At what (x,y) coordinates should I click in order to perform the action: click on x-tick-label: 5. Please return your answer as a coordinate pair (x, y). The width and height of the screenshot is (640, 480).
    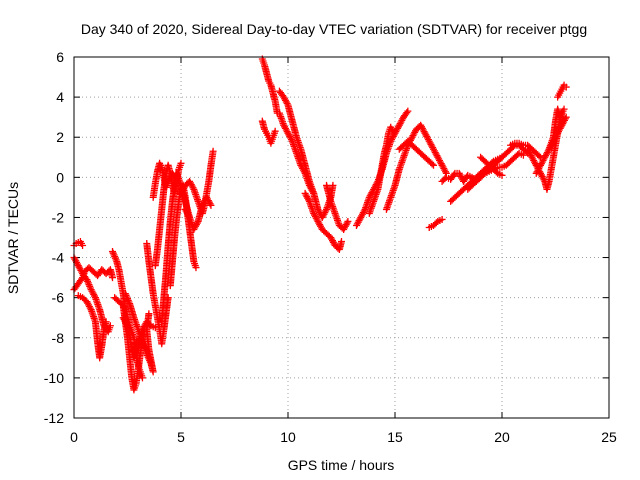
    Looking at the image, I should click on (181, 437).